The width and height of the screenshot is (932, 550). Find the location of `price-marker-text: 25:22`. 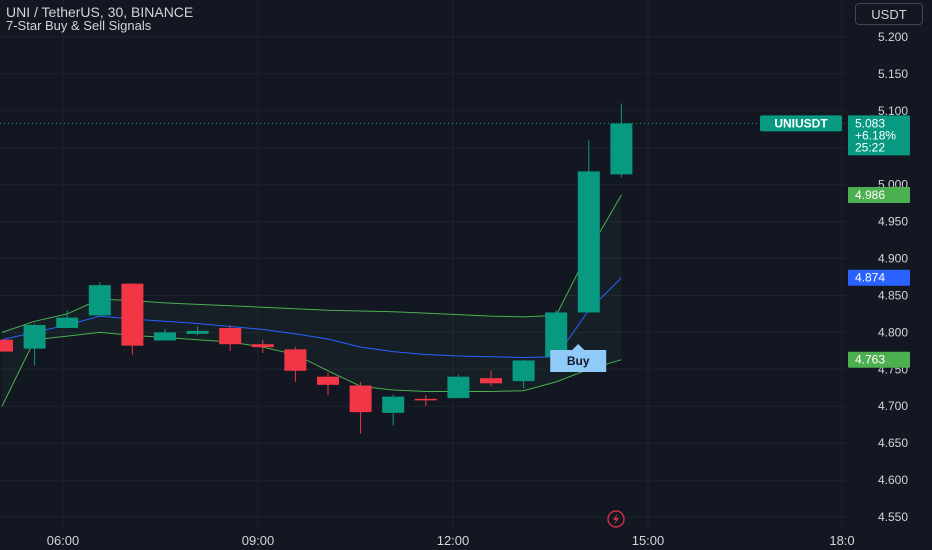

price-marker-text: 25:22 is located at coordinates (870, 147).